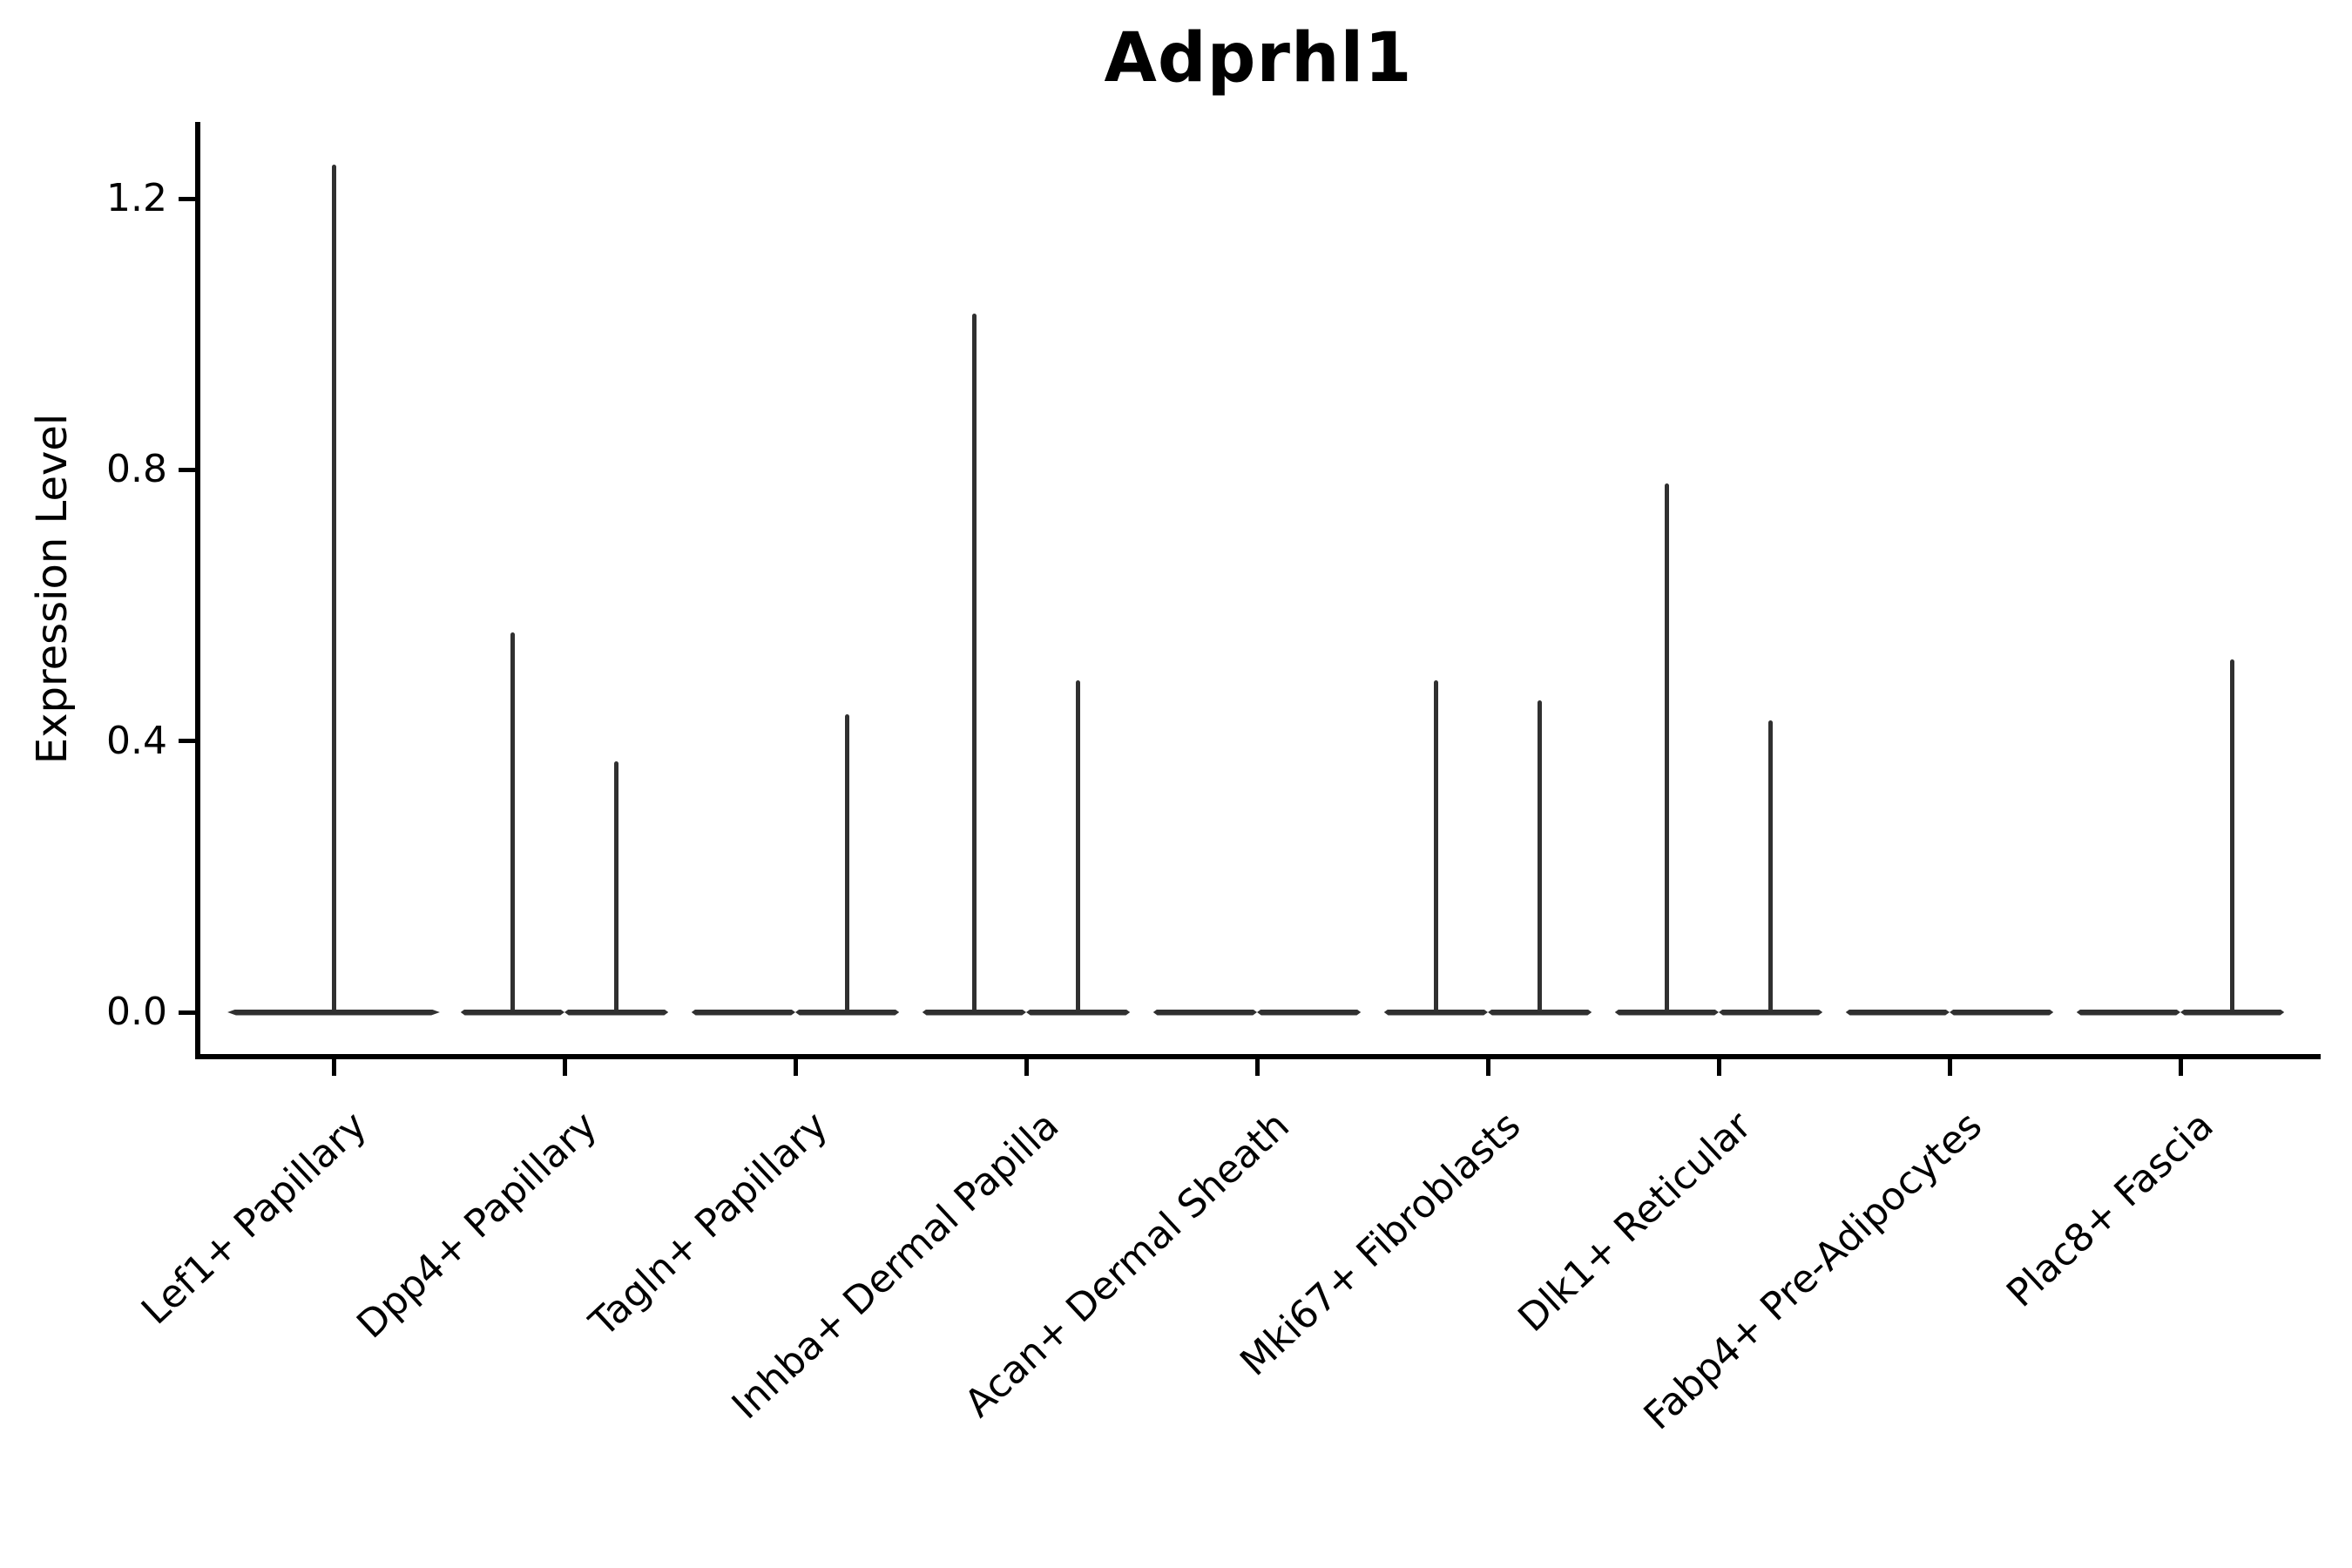 The image size is (2352, 1568). I want to click on plot-title: Adprhl1, so click(1258, 58).